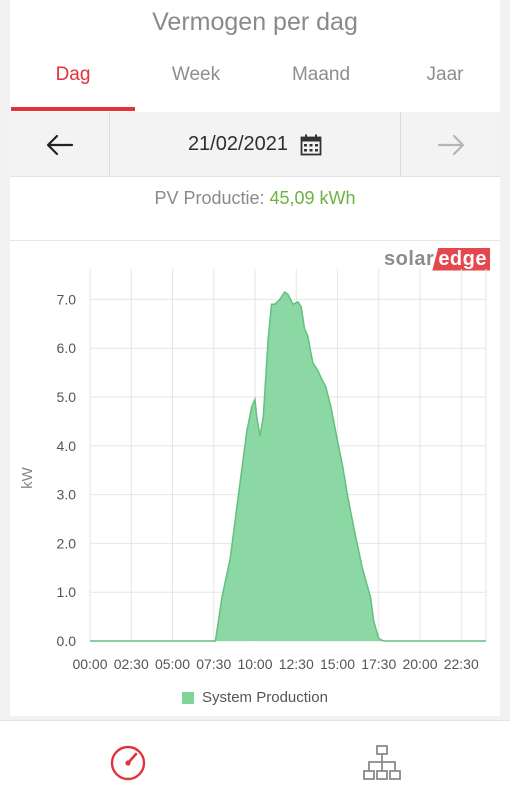  I want to click on y-tick-label: 4.0, so click(67, 446).